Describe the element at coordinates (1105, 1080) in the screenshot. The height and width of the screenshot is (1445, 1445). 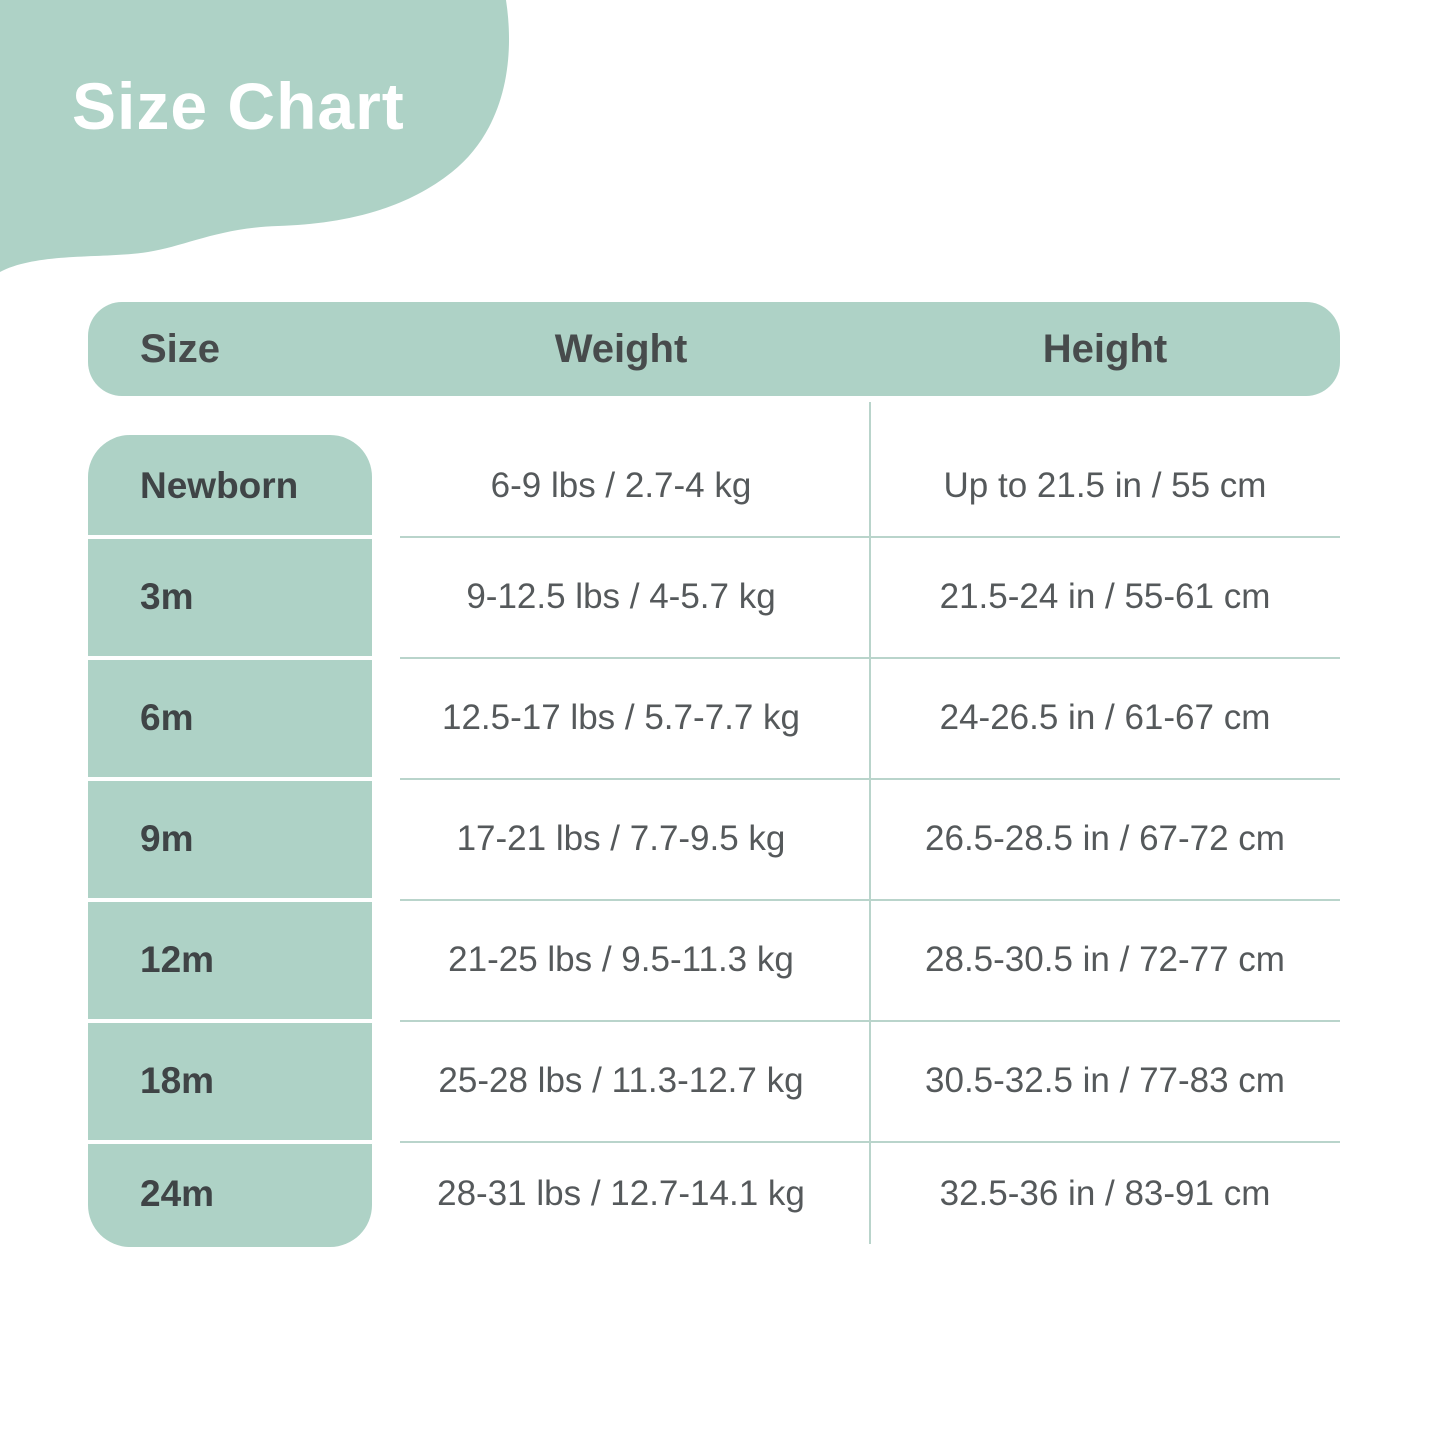
I see `height-cell: 30.5-32.5 in / 77-83 cm` at that location.